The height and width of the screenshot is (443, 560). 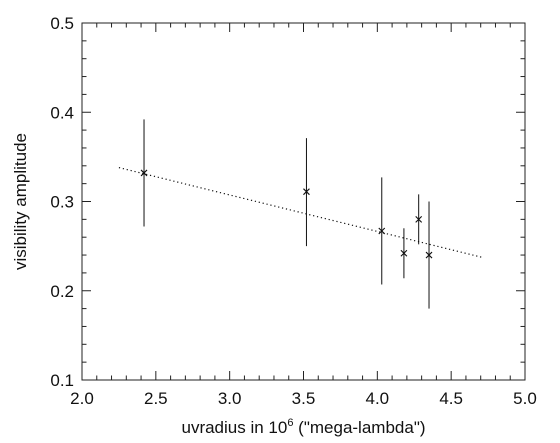 I want to click on x-axis-label: uvradius in 106 ("mega-lambda"), so click(x=303, y=427).